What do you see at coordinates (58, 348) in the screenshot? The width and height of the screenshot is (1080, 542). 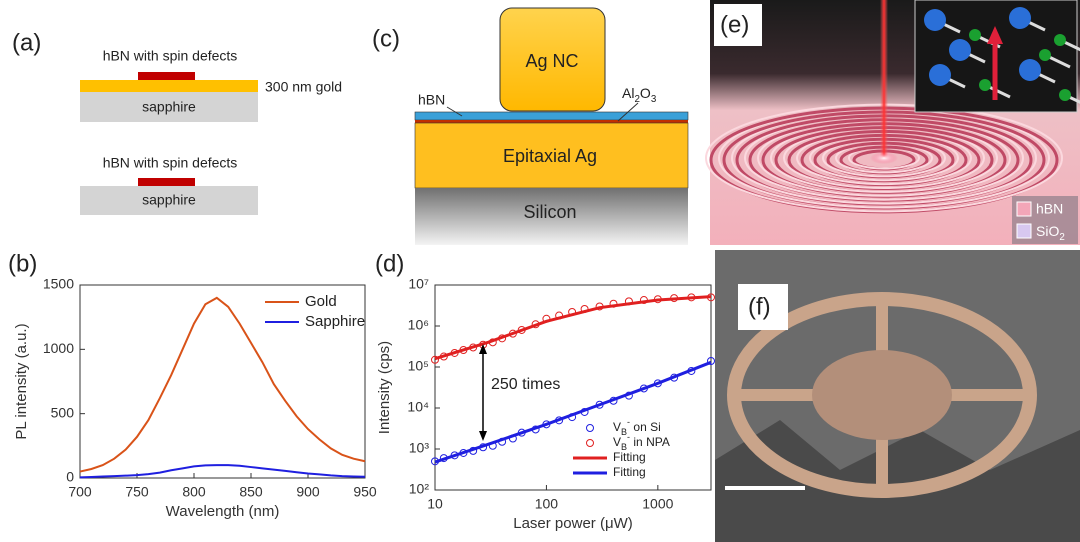 I see `y-tick-label: 1000` at bounding box center [58, 348].